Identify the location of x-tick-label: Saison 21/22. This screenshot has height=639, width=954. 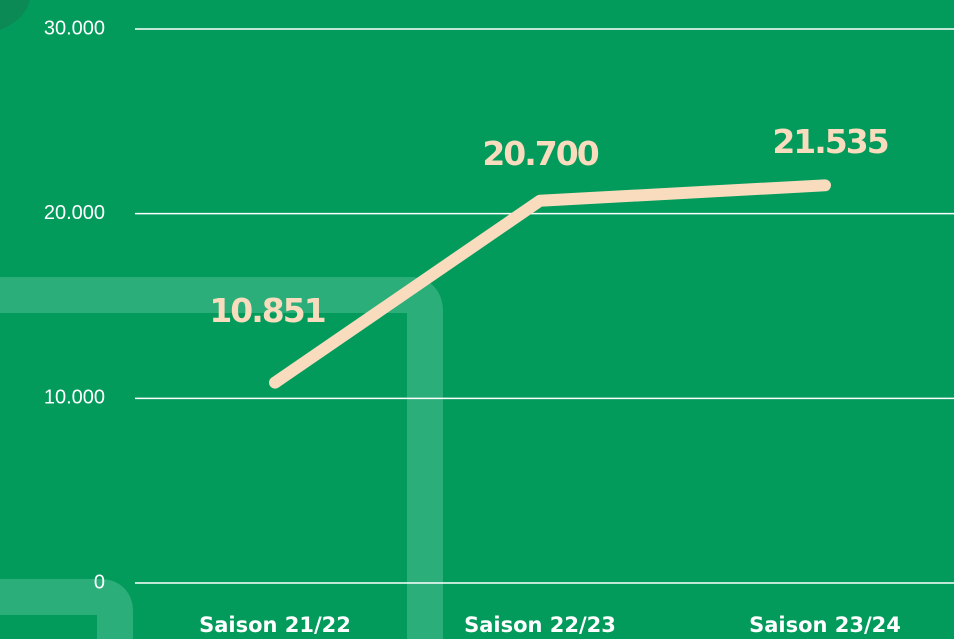
(275, 625).